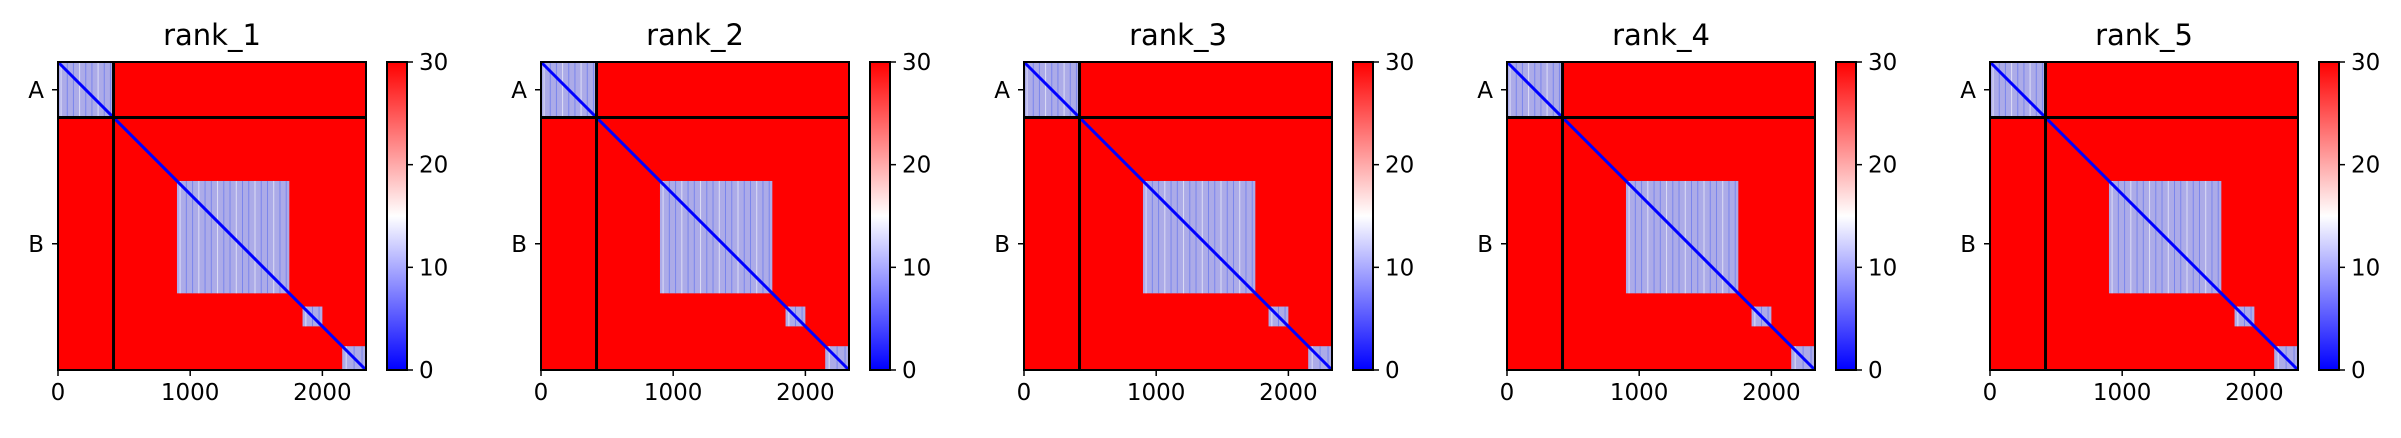 The height and width of the screenshot is (438, 2401). Describe the element at coordinates (695, 35) in the screenshot. I see `chart-title: rank_2` at that location.